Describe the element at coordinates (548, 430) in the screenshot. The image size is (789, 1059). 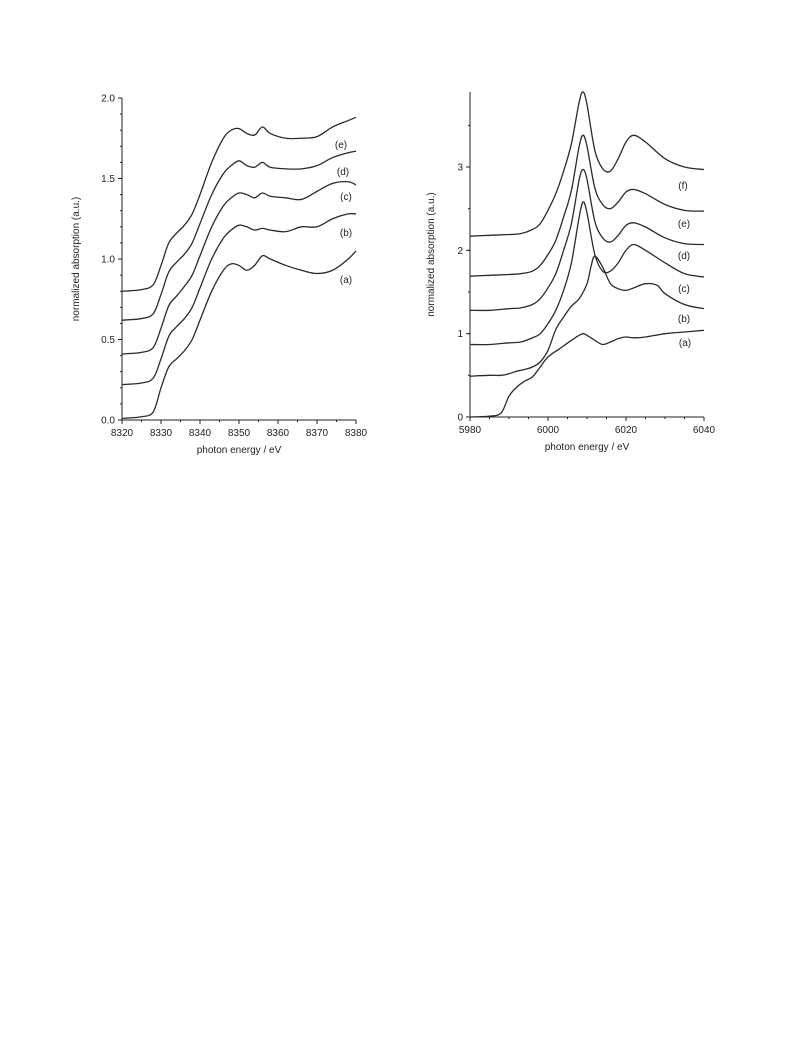
I see `x-tick-label: 6000` at that location.